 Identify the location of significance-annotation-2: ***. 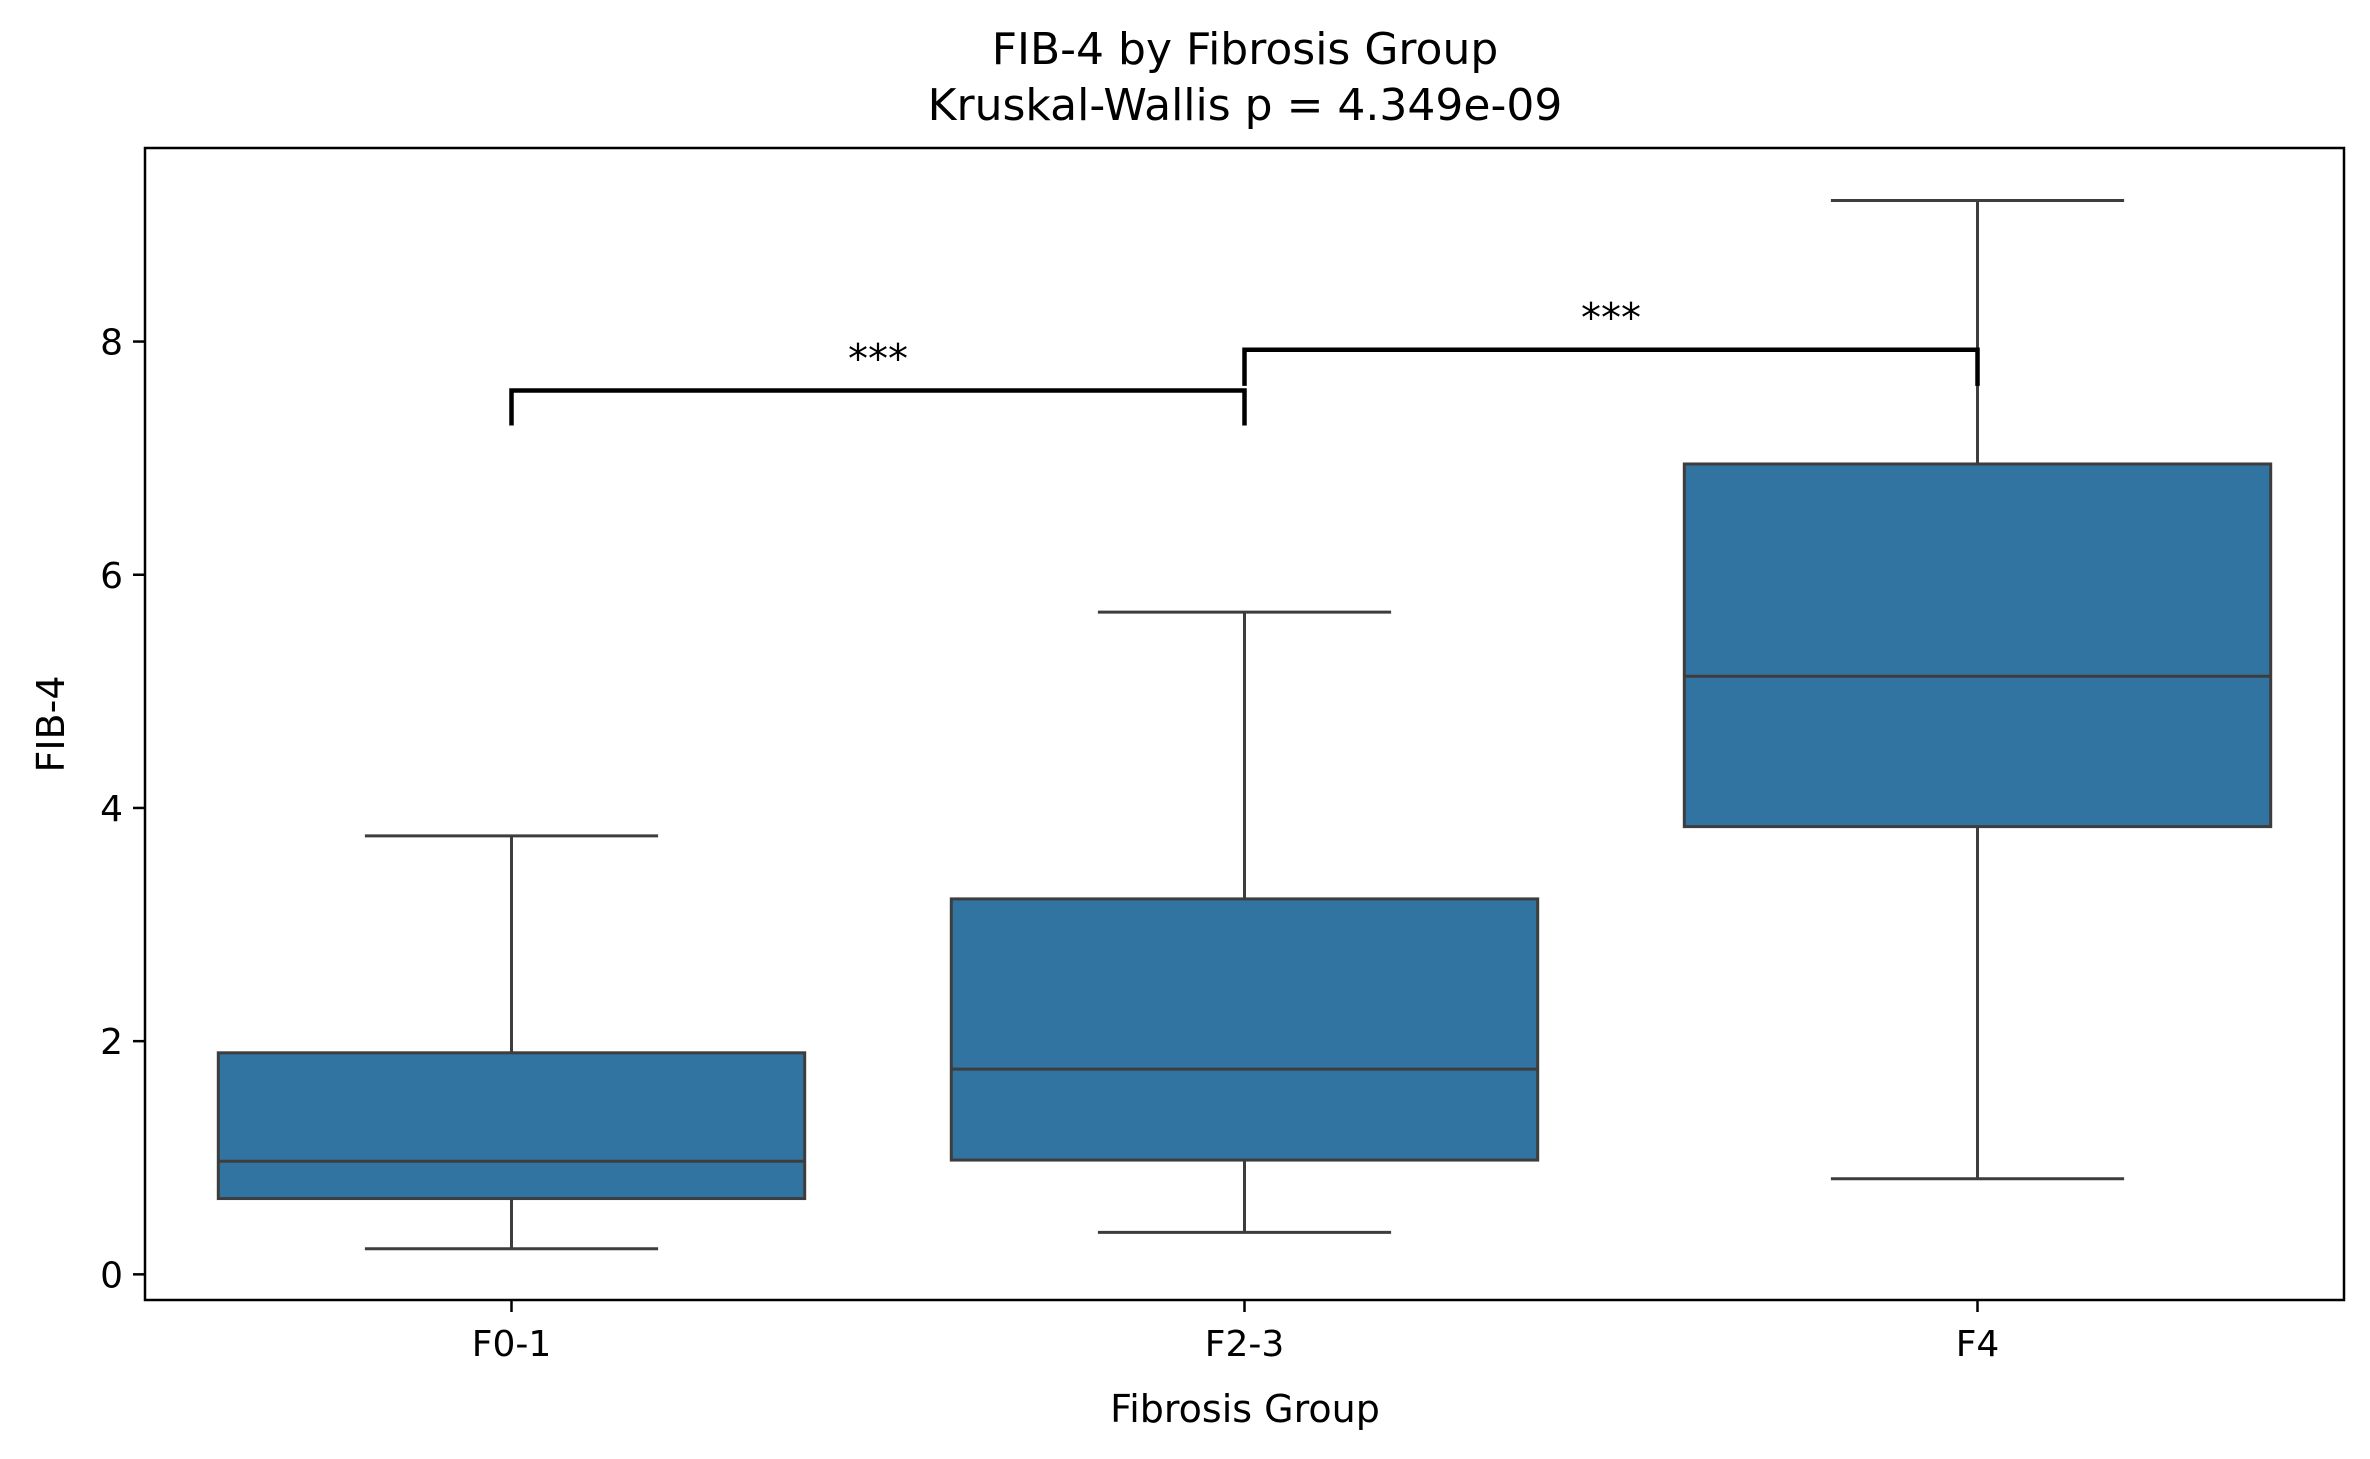
(1611, 341).